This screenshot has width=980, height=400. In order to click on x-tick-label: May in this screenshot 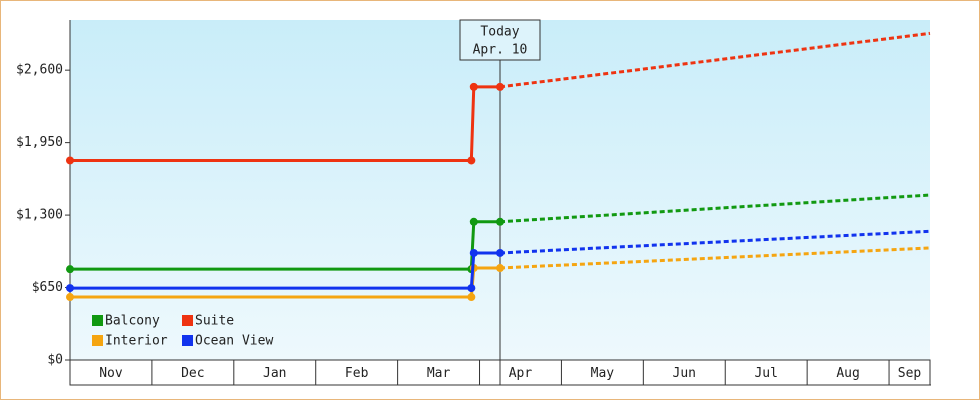, I will do `click(603, 373)`.